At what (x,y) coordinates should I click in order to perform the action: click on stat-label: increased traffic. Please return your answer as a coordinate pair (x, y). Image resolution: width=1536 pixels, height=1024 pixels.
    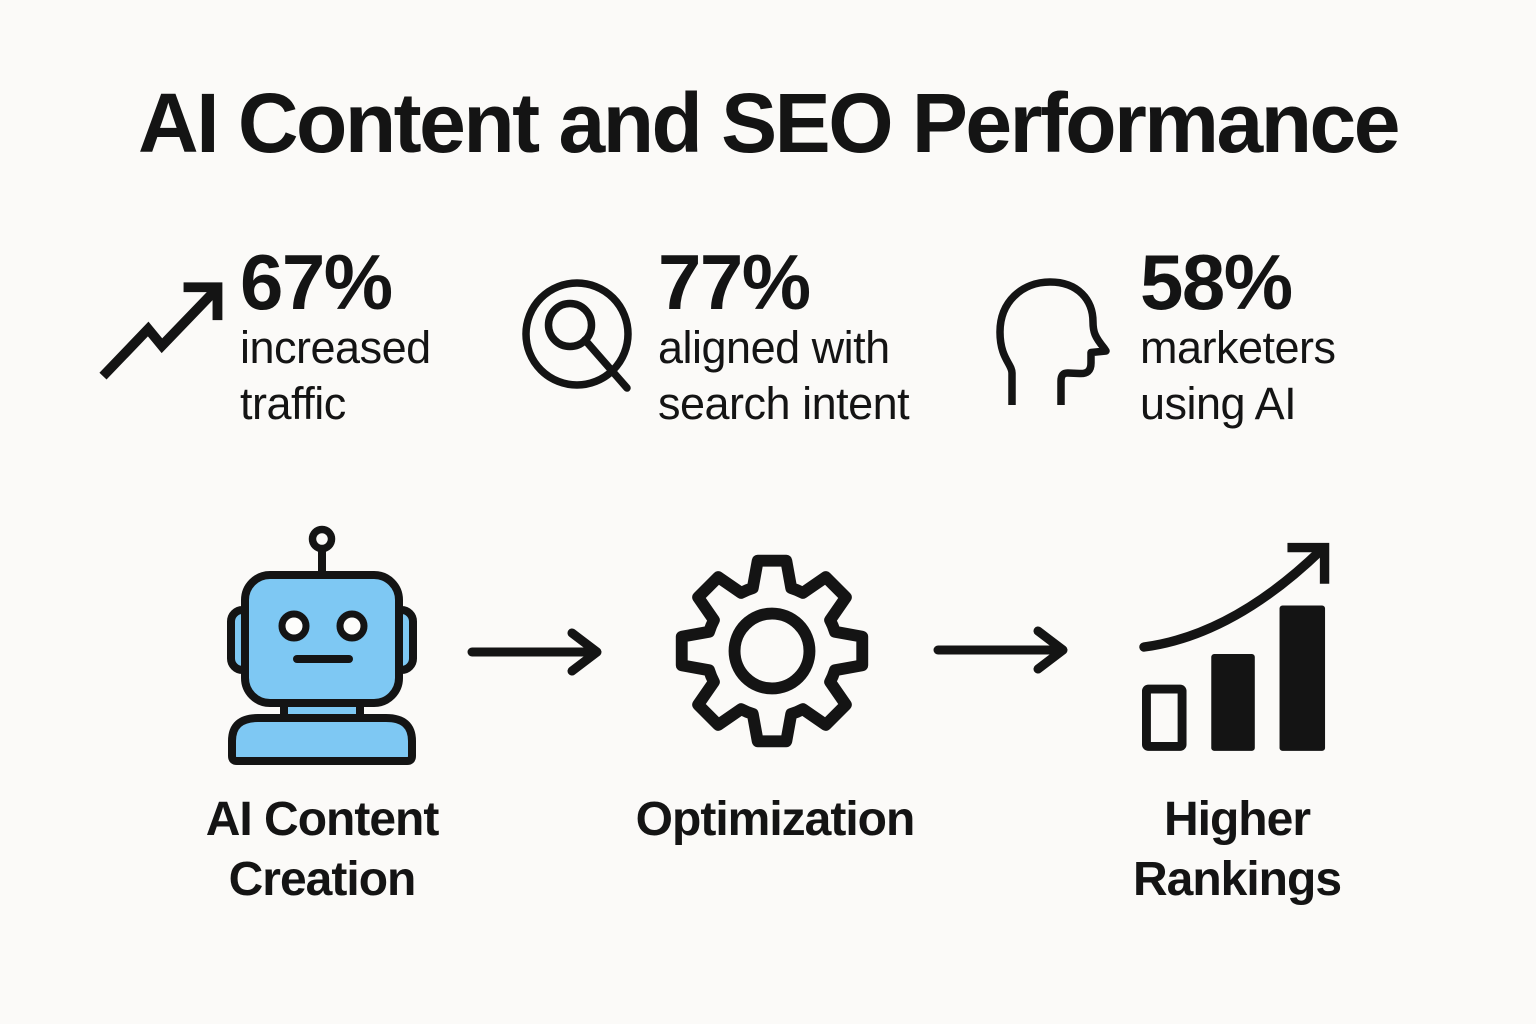
    Looking at the image, I should click on (335, 375).